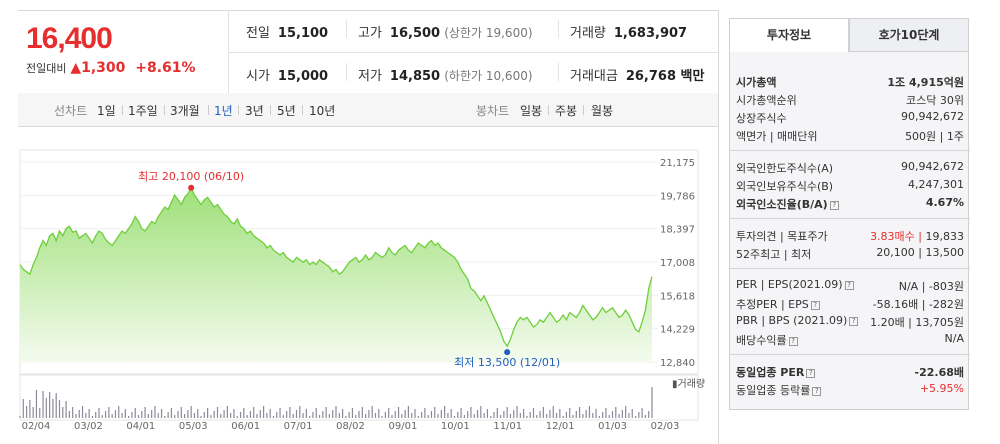 The image size is (1000, 444). I want to click on y-tick-label: 21,175, so click(677, 163).